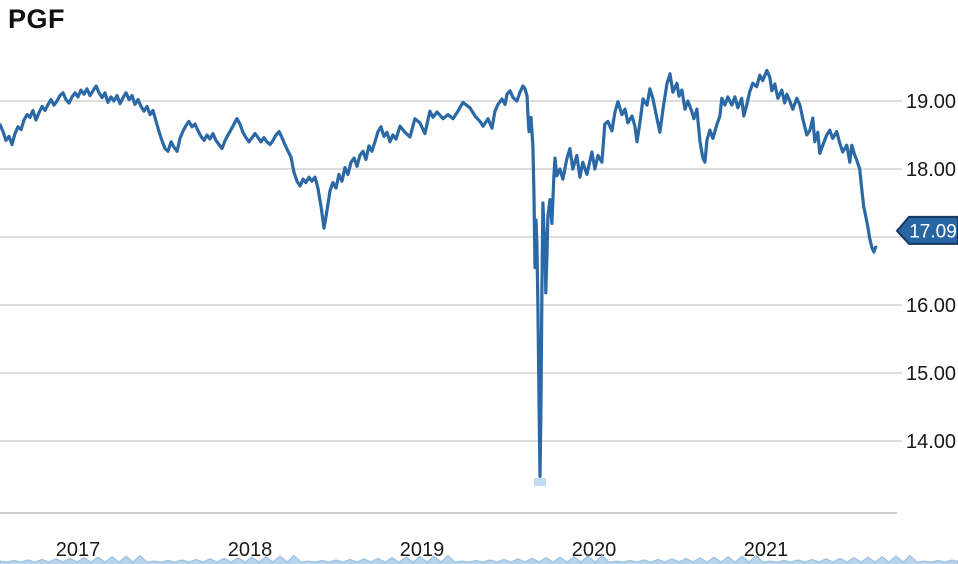 This screenshot has height=564, width=958. Describe the element at coordinates (594, 550) in the screenshot. I see `x-axis-label: 2020` at that location.